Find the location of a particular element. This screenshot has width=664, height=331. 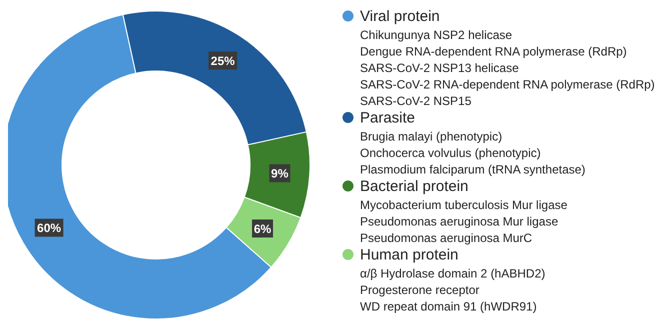

text: α/β Hydrolase domain 2 (hABHD2) is located at coordinates (453, 273).